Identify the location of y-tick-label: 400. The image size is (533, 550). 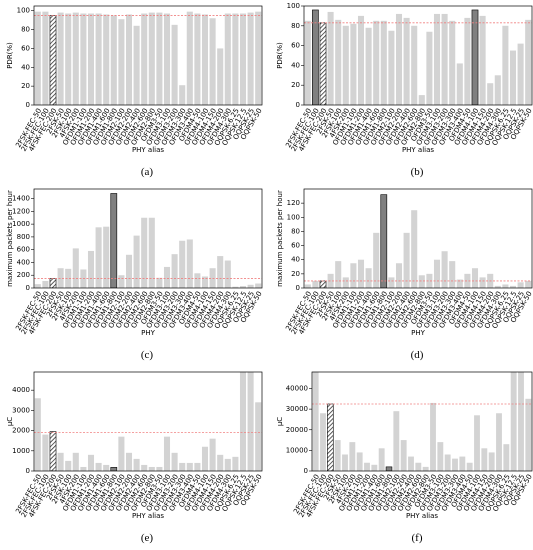
(23, 262).